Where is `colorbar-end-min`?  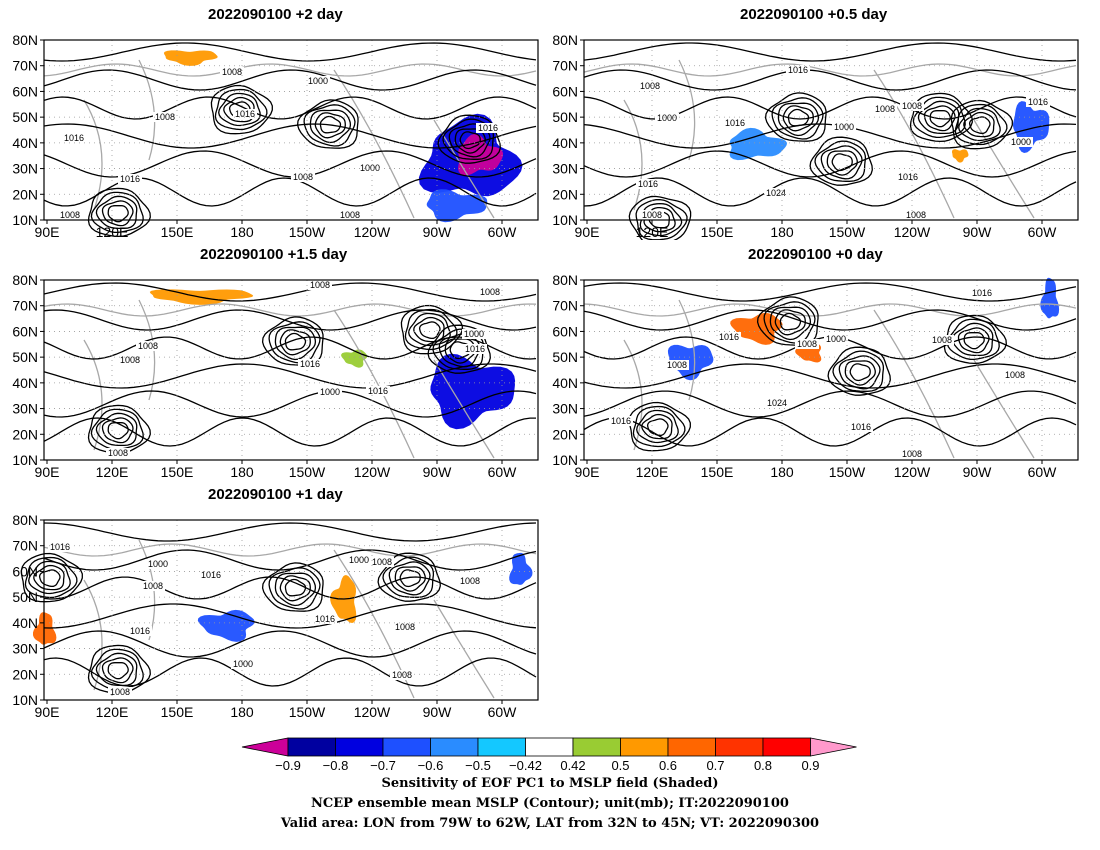 colorbar-end-min is located at coordinates (265, 747).